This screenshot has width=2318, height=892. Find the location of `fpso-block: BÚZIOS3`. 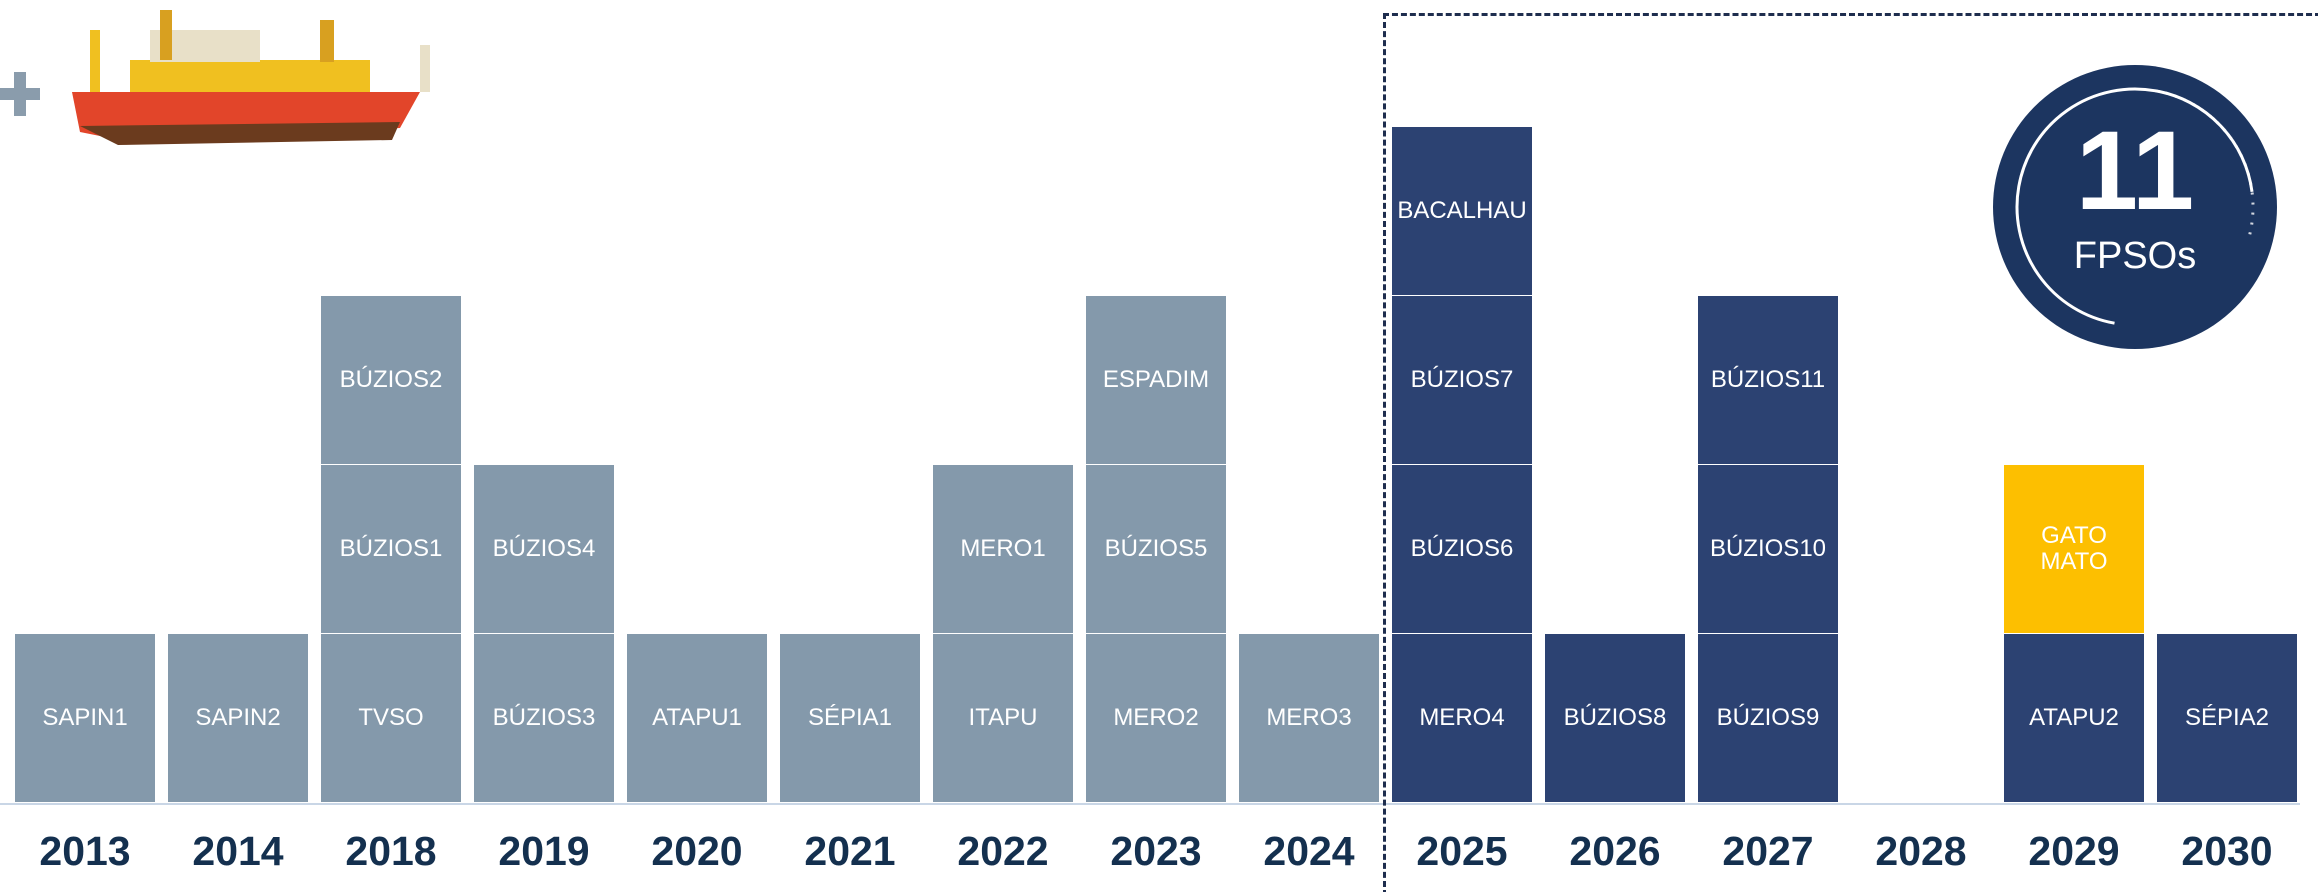

fpso-block: BÚZIOS3 is located at coordinates (544, 718).